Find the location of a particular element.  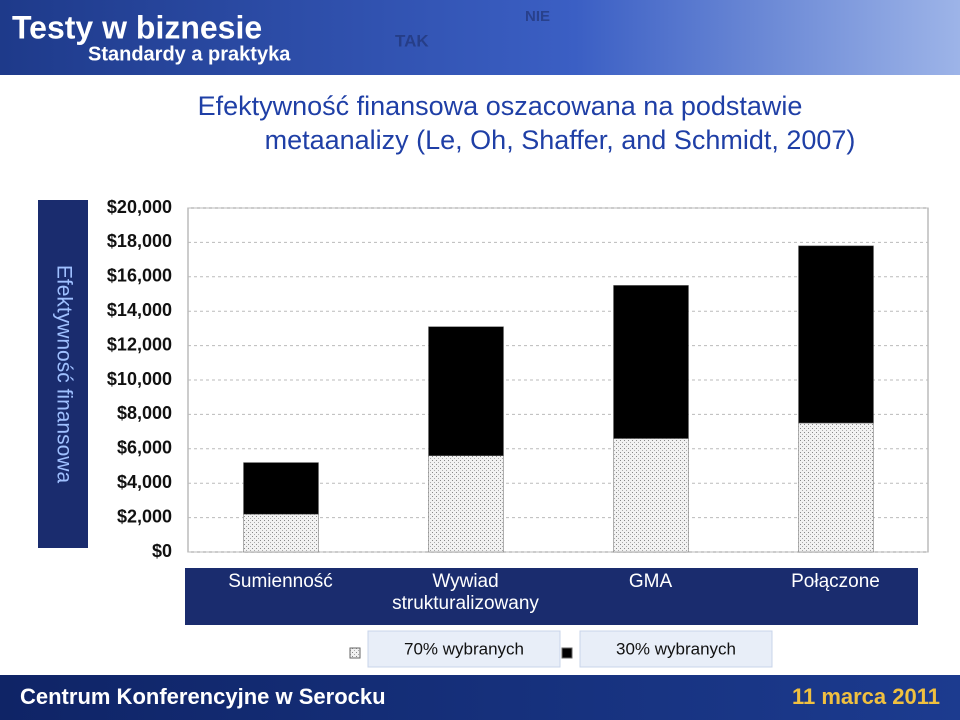

y-tick-label: $2,000 is located at coordinates (144, 516).